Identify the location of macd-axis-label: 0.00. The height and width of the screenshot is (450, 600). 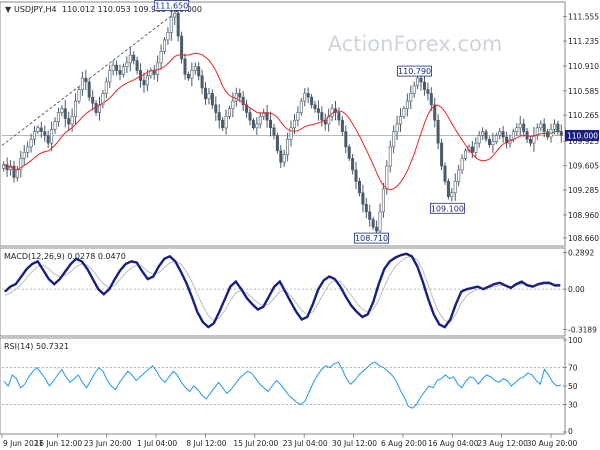
(576, 289).